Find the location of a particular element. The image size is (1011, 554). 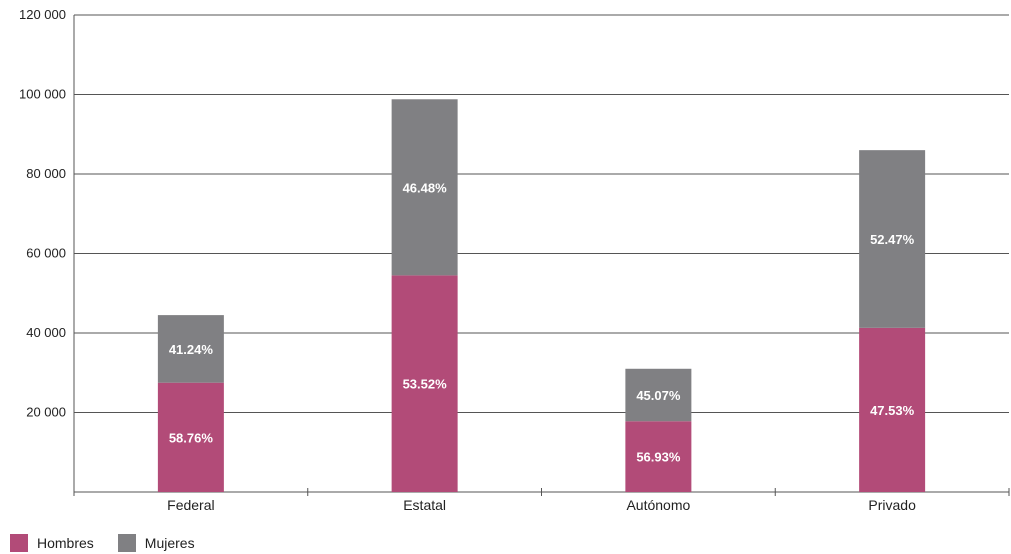

bar-data-label: 46.48% is located at coordinates (425, 187).